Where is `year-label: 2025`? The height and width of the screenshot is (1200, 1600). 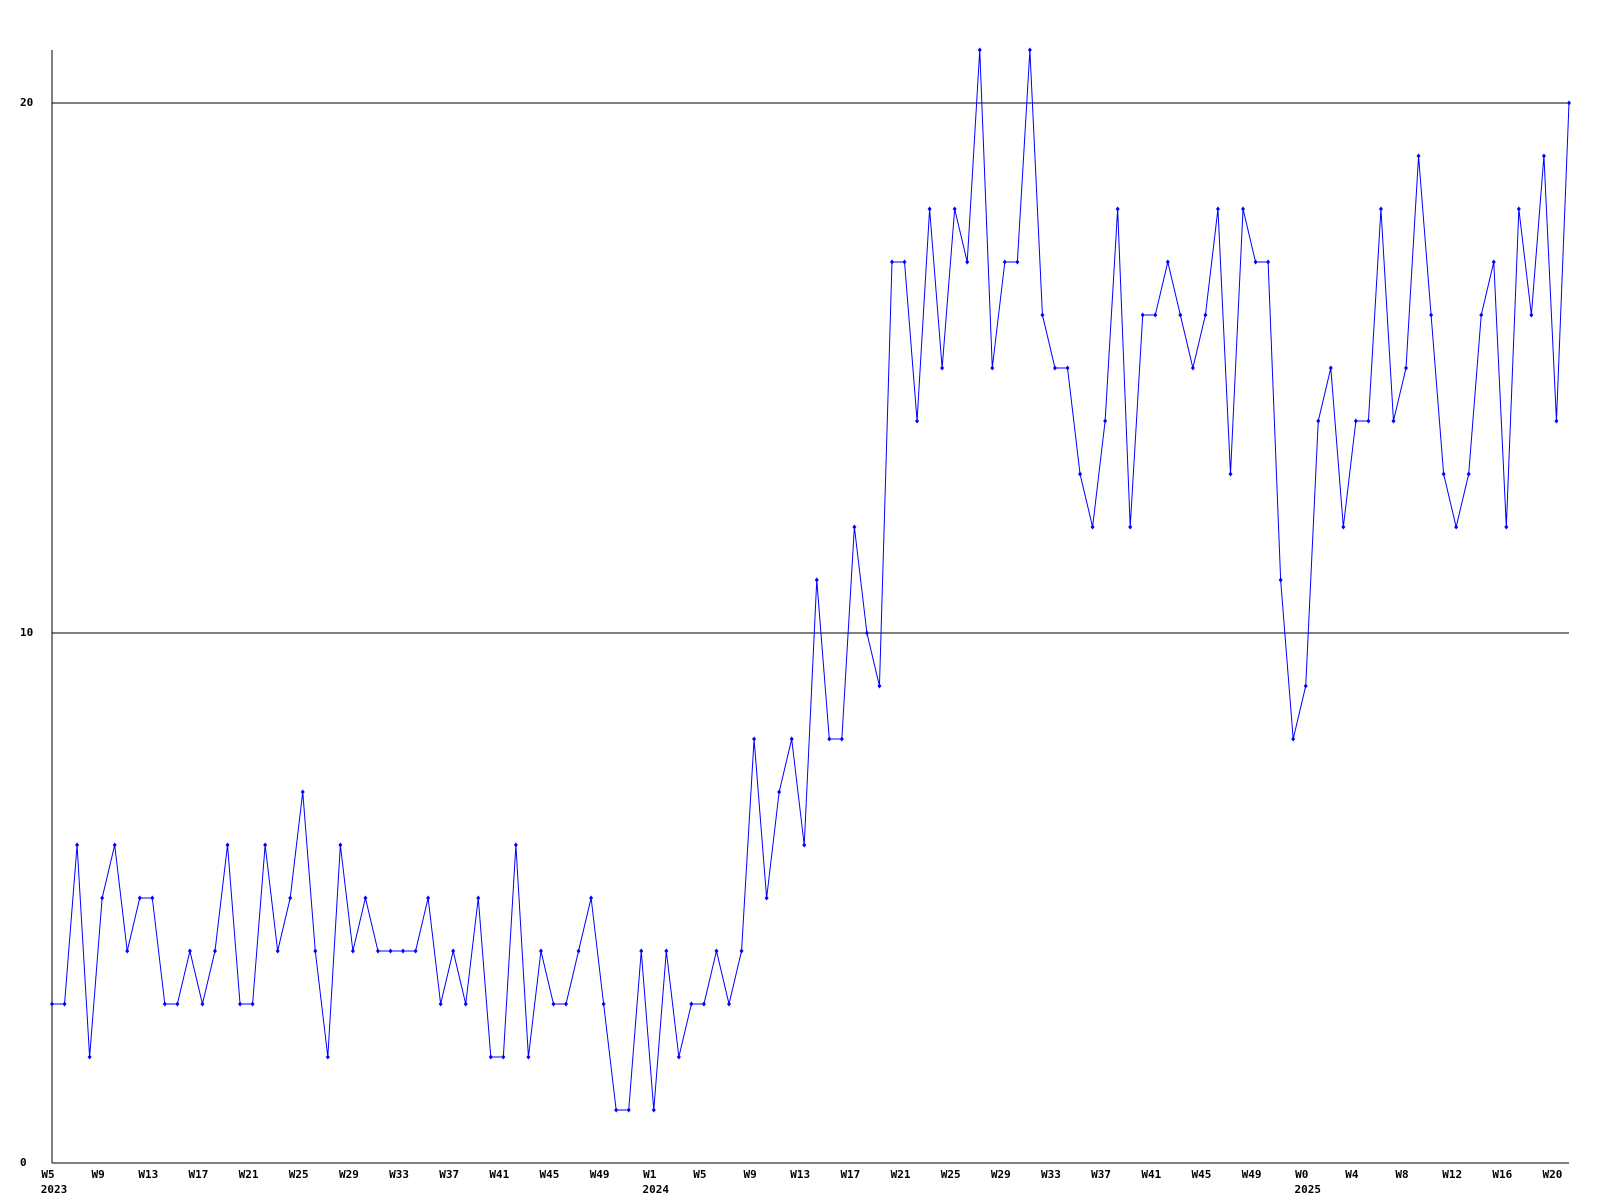
year-label: 2025 is located at coordinates (1307, 1189).